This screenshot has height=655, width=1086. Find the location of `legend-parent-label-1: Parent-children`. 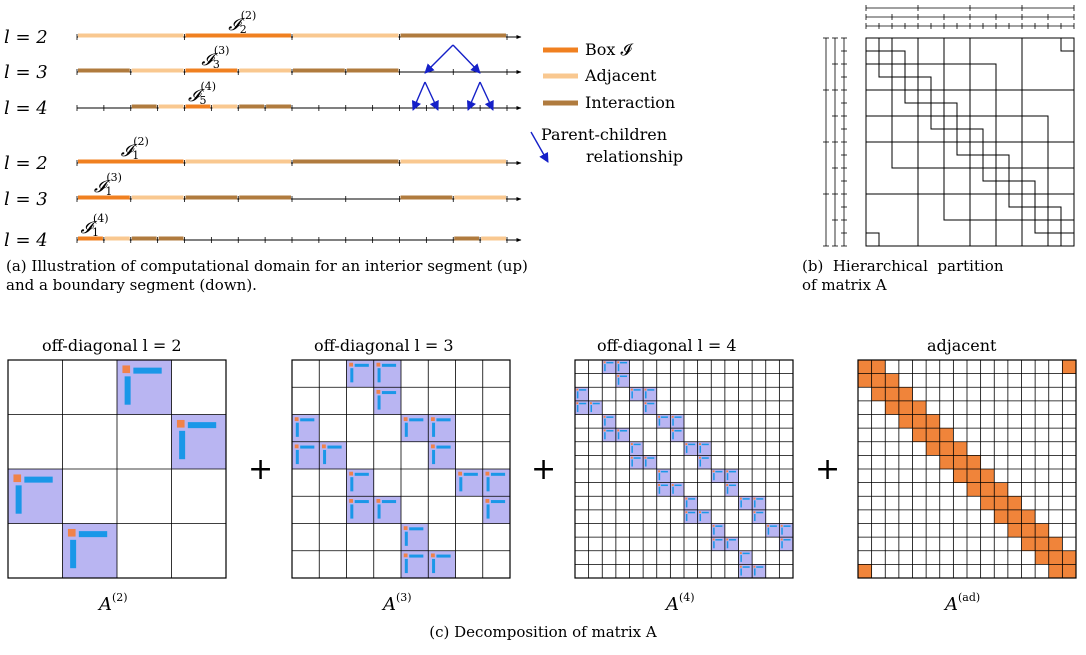

legend-parent-label-1: Parent-children is located at coordinates (604, 134).